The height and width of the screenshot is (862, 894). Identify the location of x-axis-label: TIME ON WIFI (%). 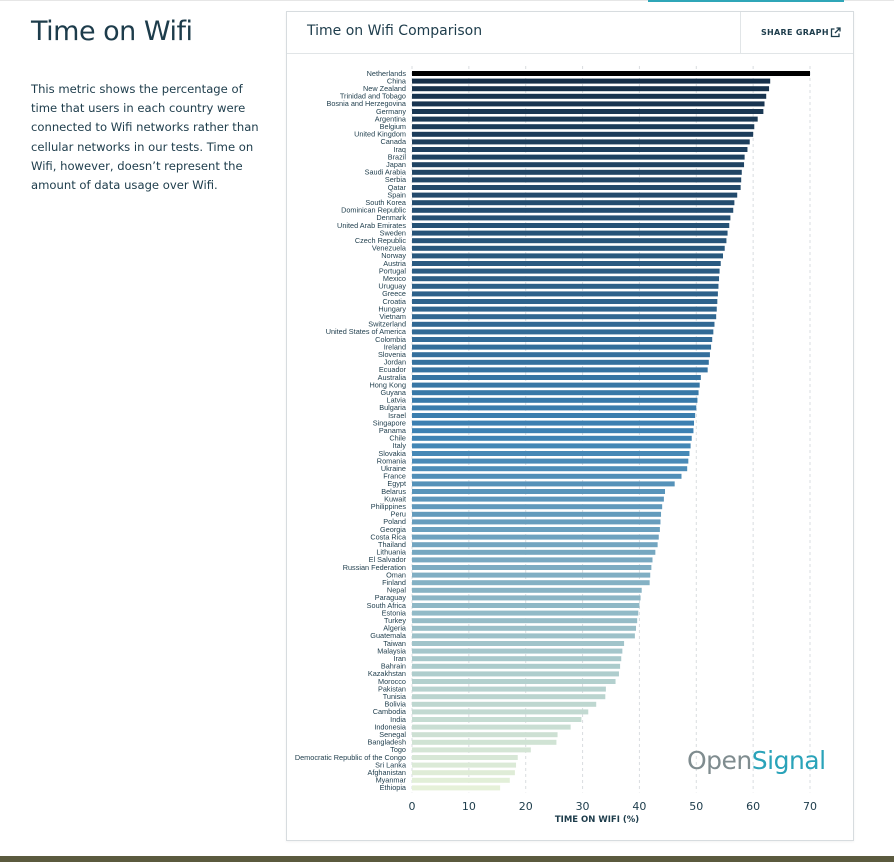
(597, 820).